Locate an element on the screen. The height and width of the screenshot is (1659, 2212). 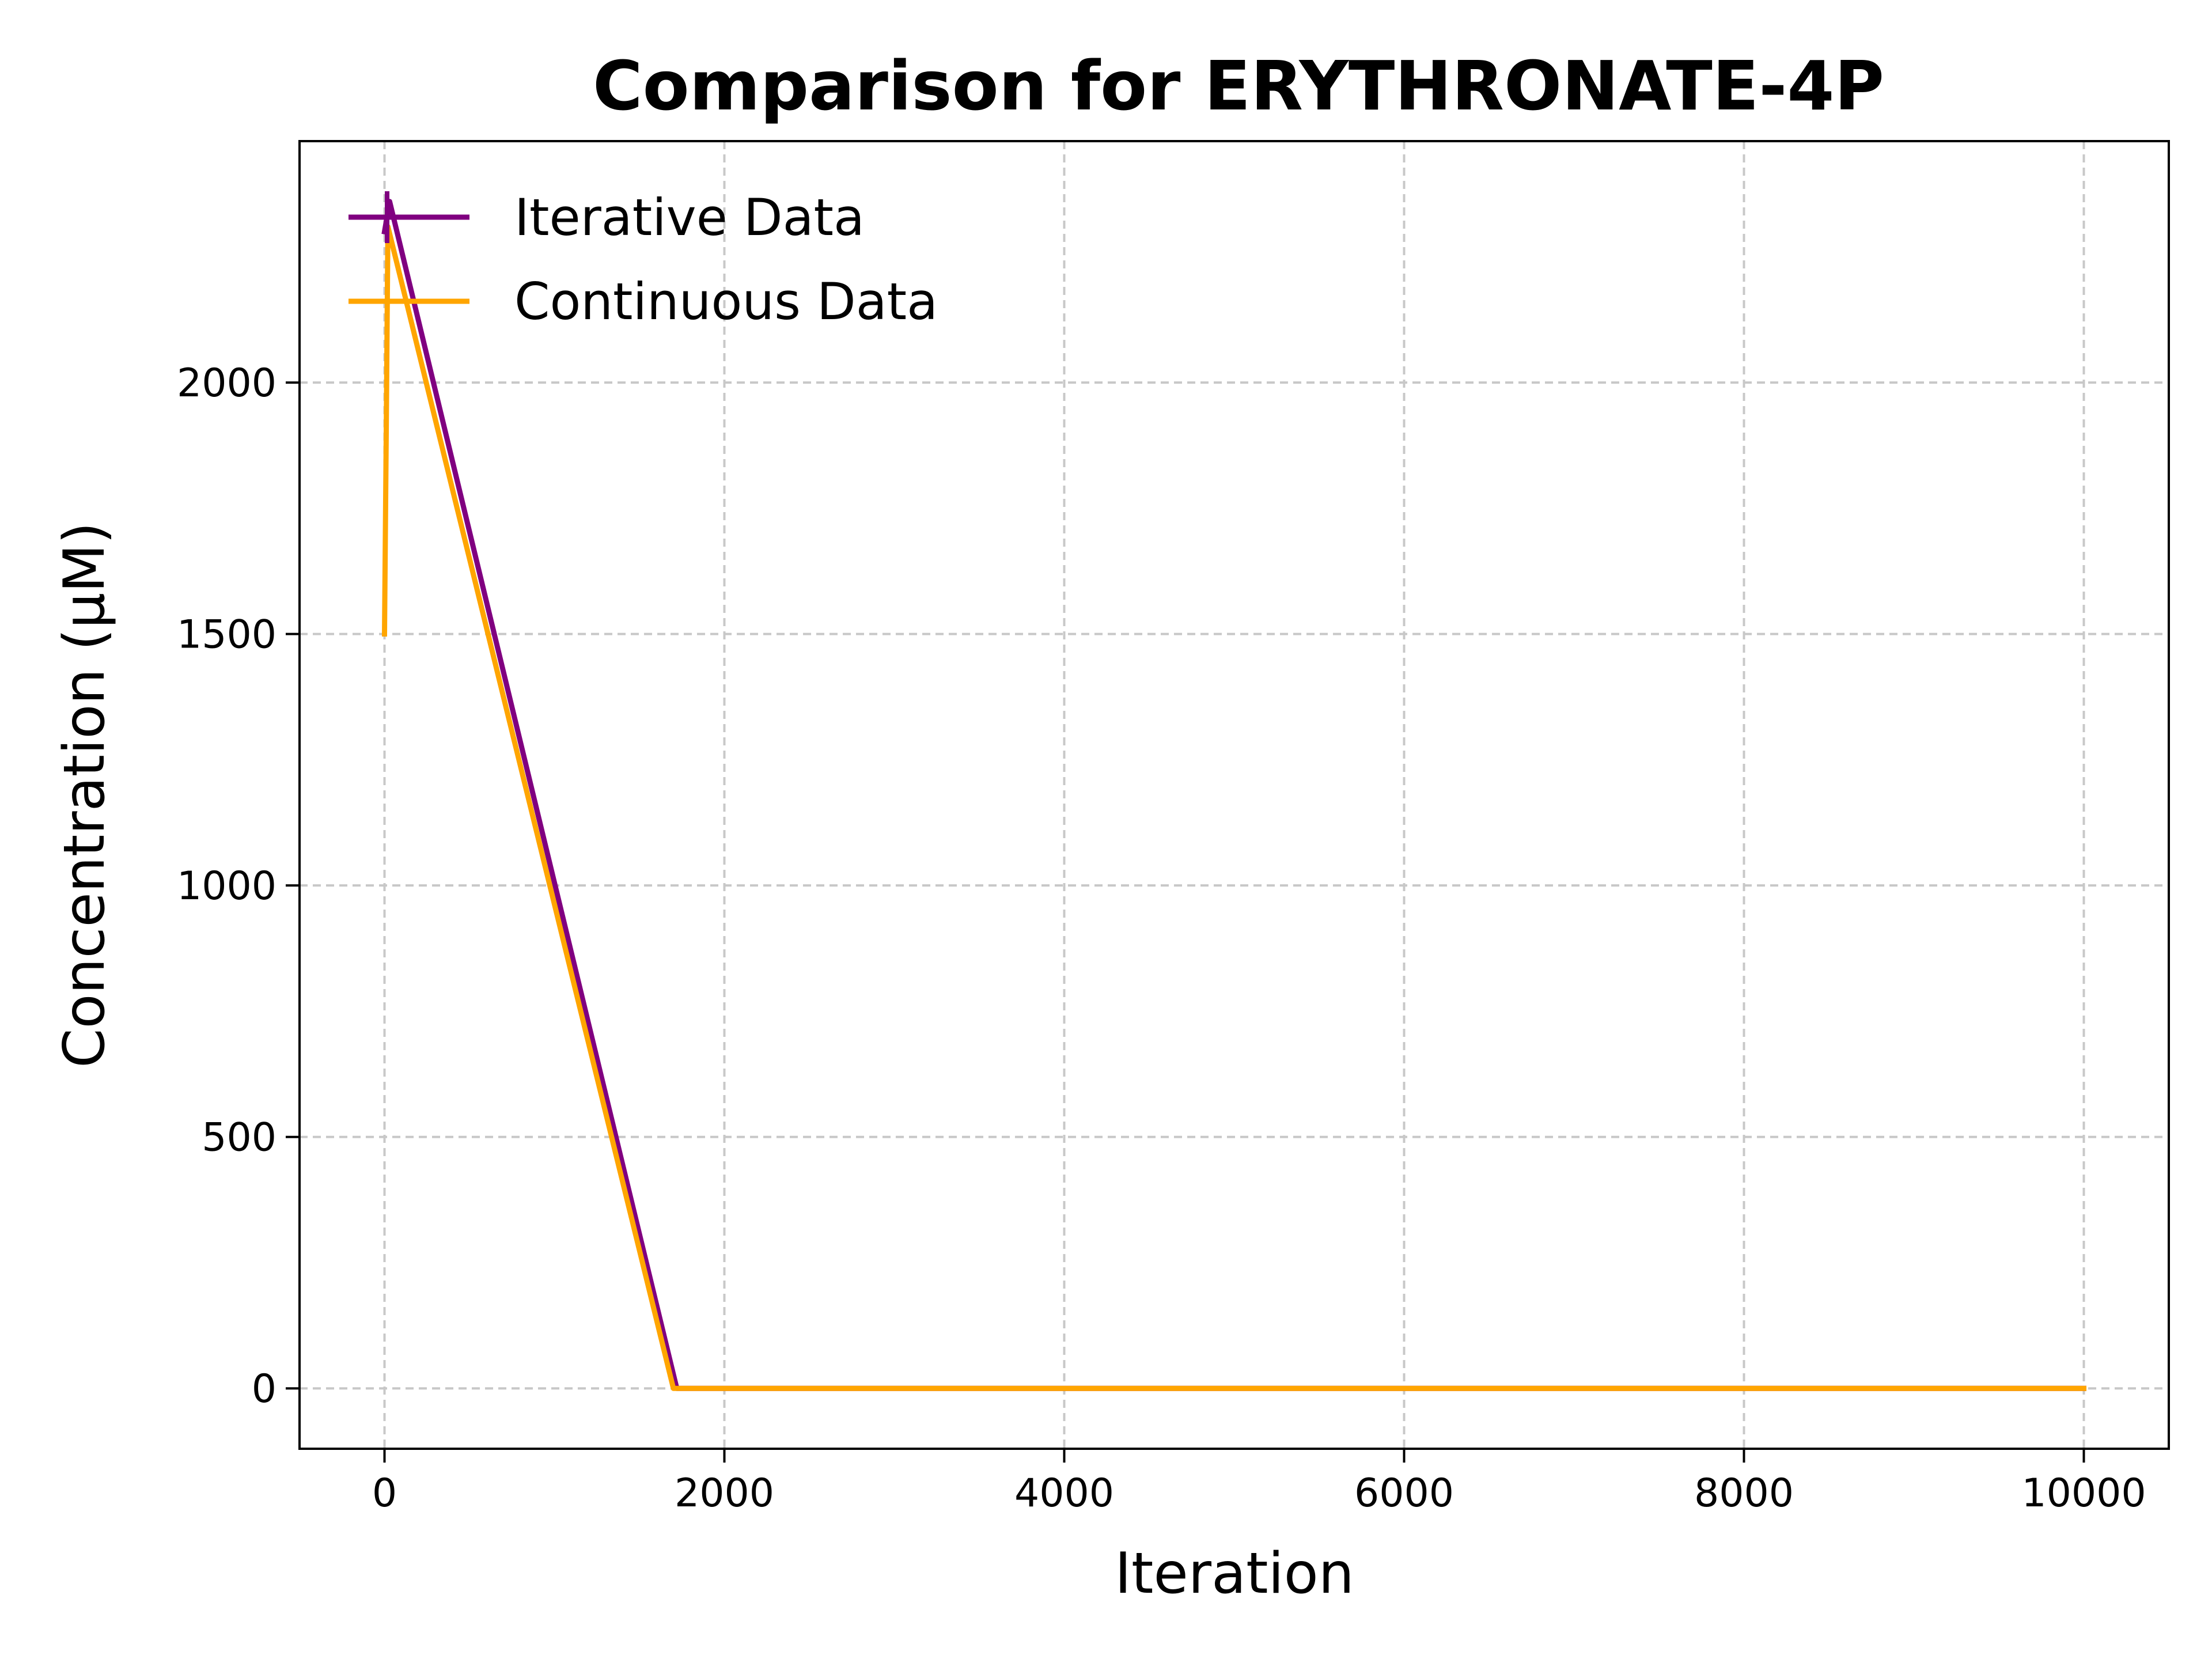
x-tick-label: 8000 is located at coordinates (1744, 1493).